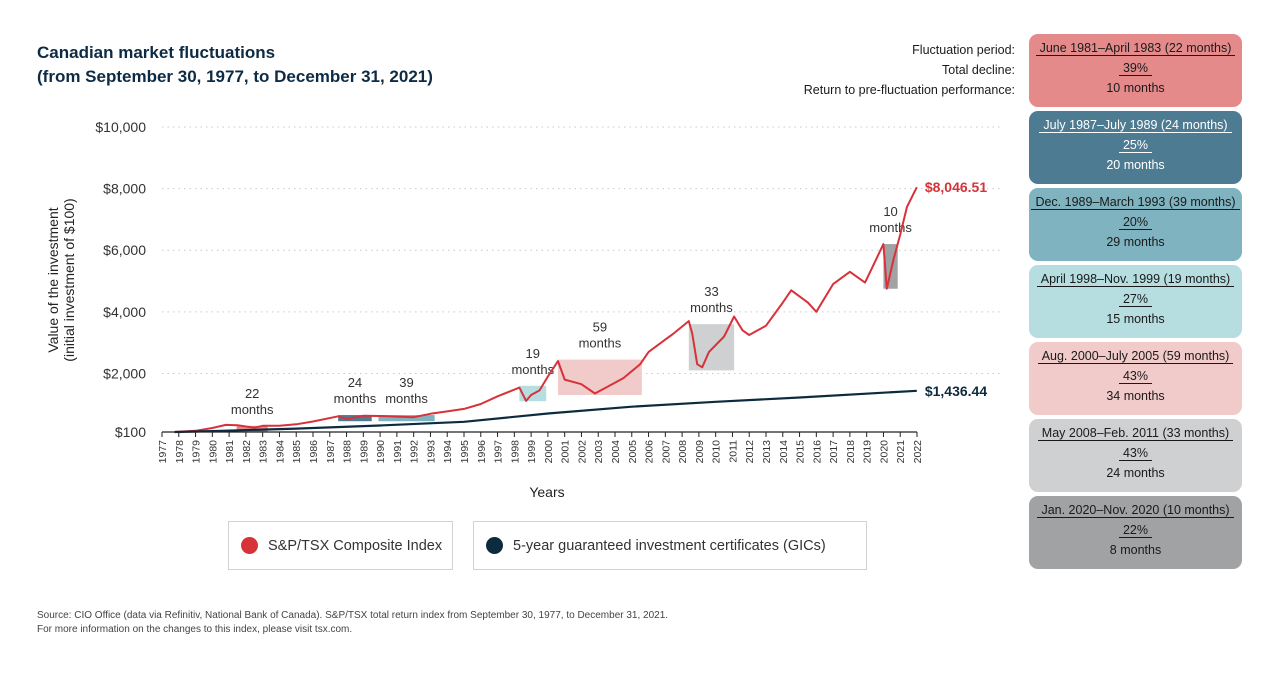 The height and width of the screenshot is (674, 1280). What do you see at coordinates (406, 418) in the screenshot?
I see `fluctuation-box` at bounding box center [406, 418].